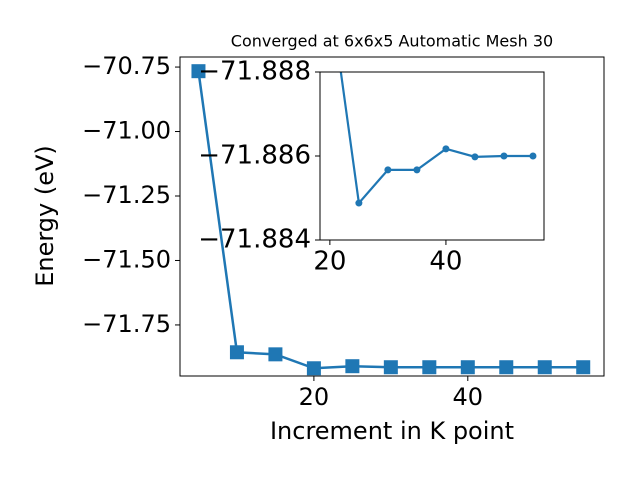 The image size is (640, 484). I want to click on plot-clip, so click(438, 139).